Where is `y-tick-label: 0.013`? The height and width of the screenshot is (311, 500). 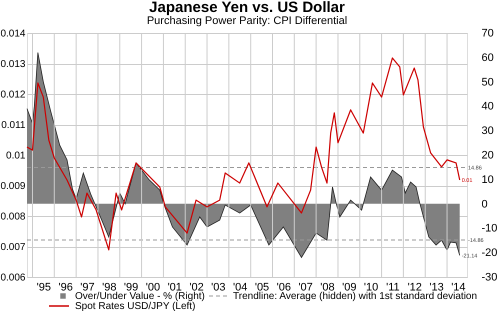
y-tick-label: 0.013 is located at coordinates (13, 64).